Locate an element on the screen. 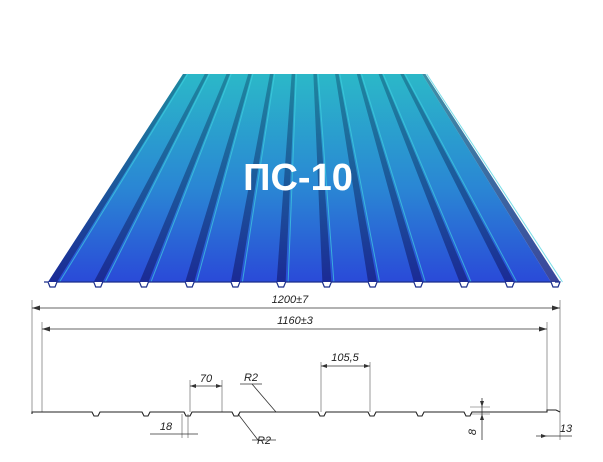 The width and height of the screenshot is (603, 462). edge-offset-label: 13 is located at coordinates (566, 429).